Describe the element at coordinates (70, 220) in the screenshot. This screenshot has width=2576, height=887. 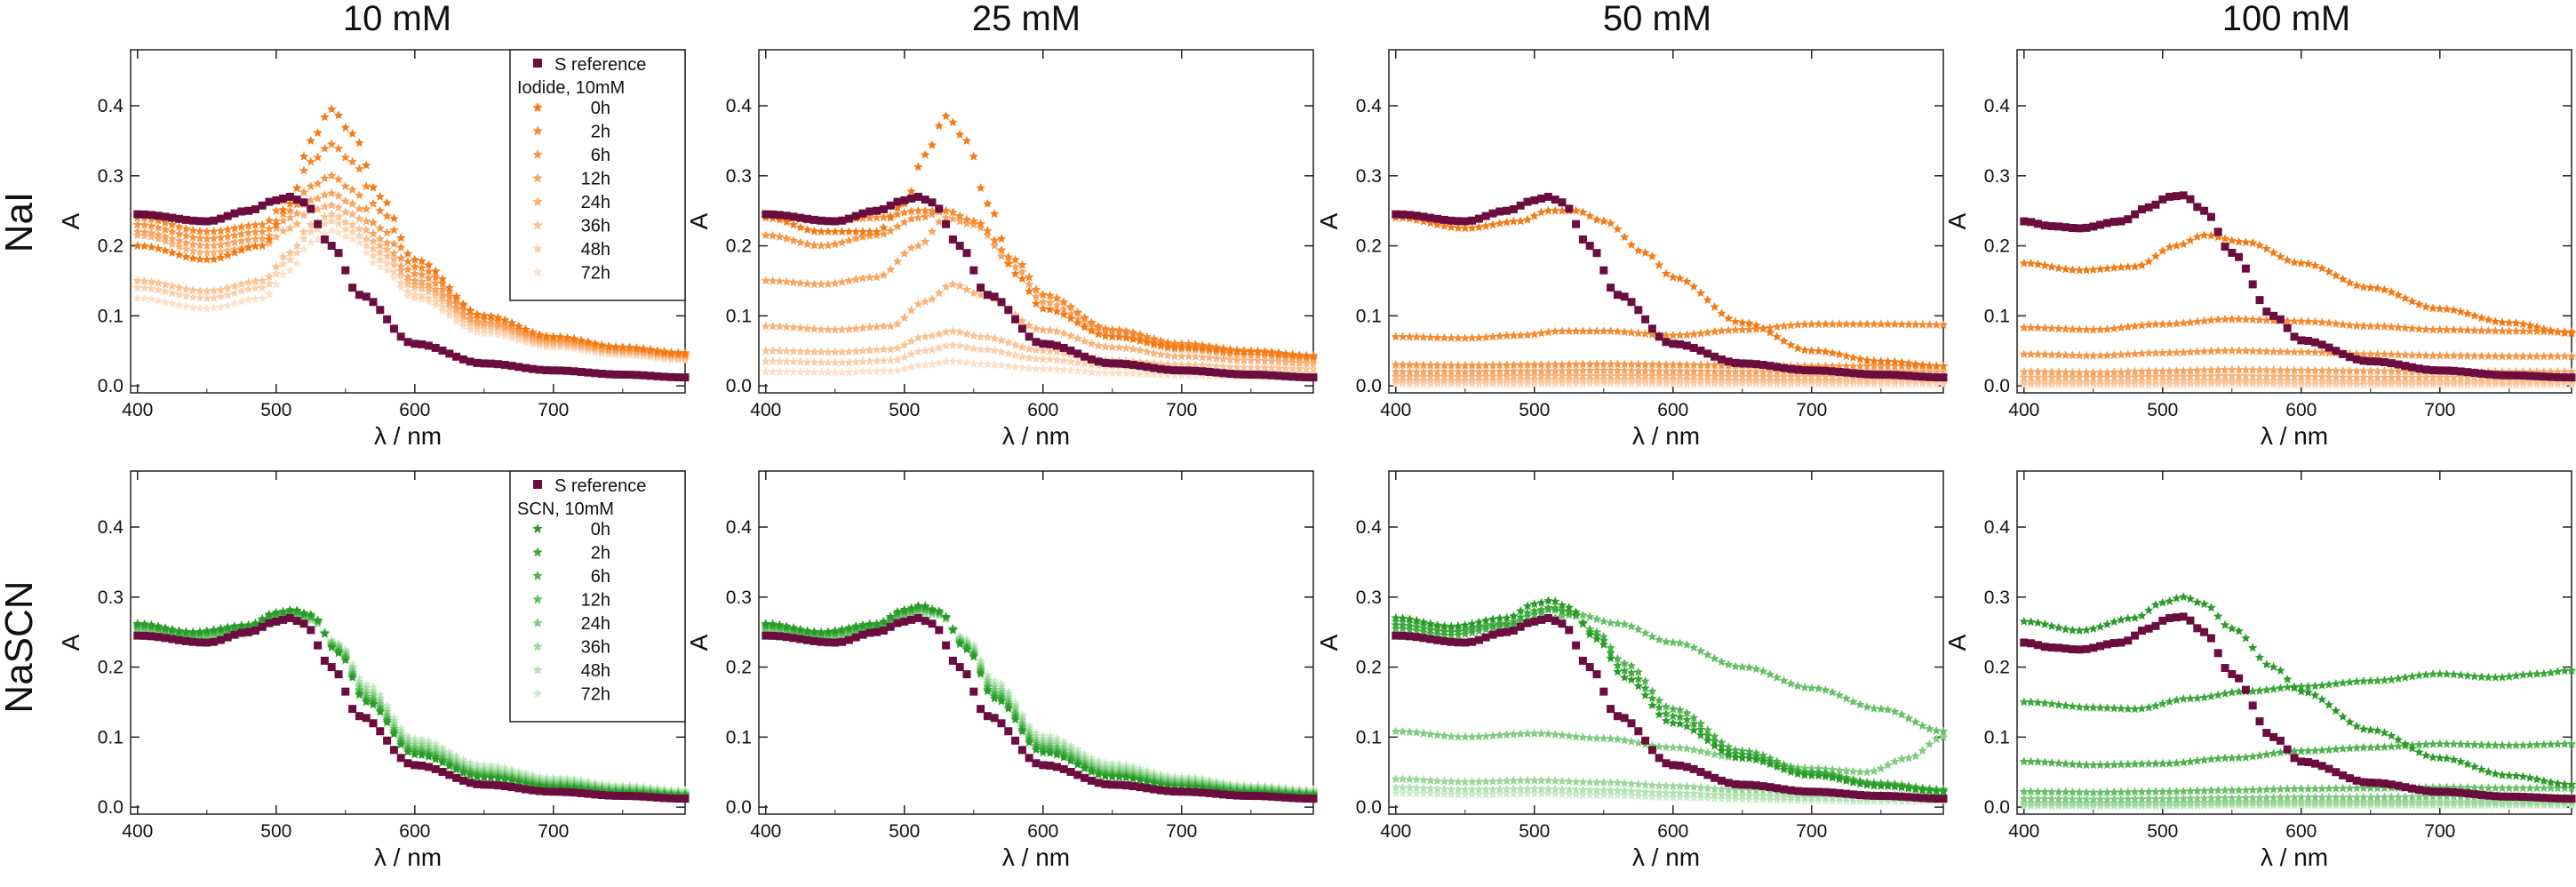
I see `y-axis-label: A` at that location.